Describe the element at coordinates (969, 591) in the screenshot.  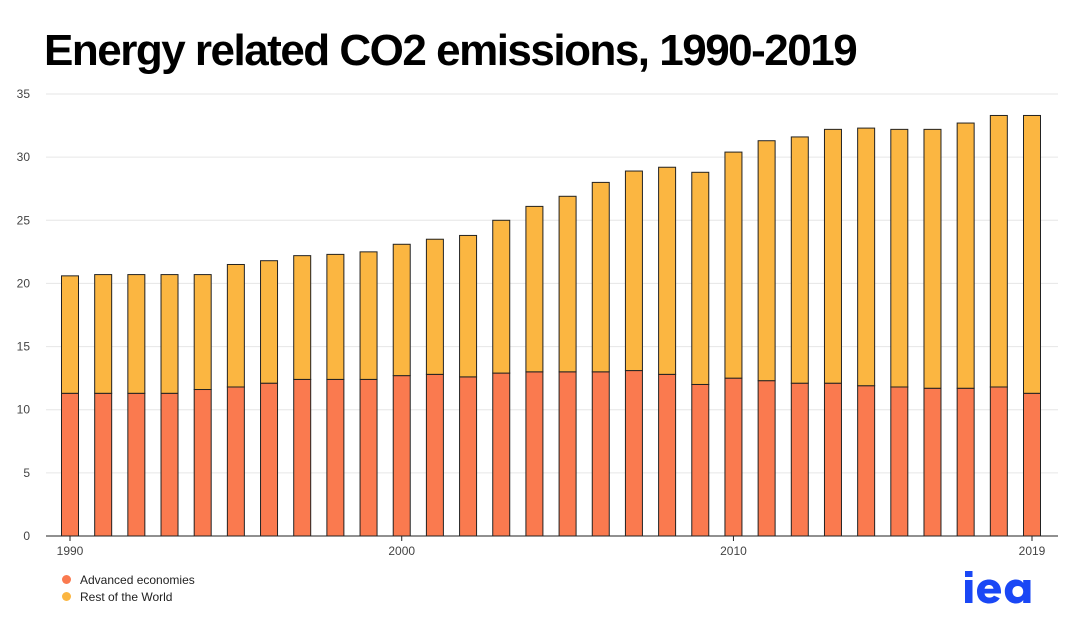
I see `iea-logo-i` at that location.